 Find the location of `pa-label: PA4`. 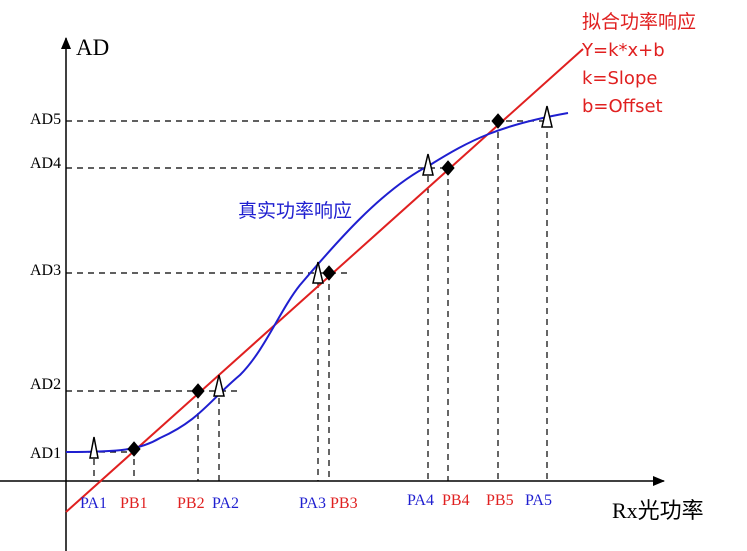

pa-label: PA4 is located at coordinates (420, 500).